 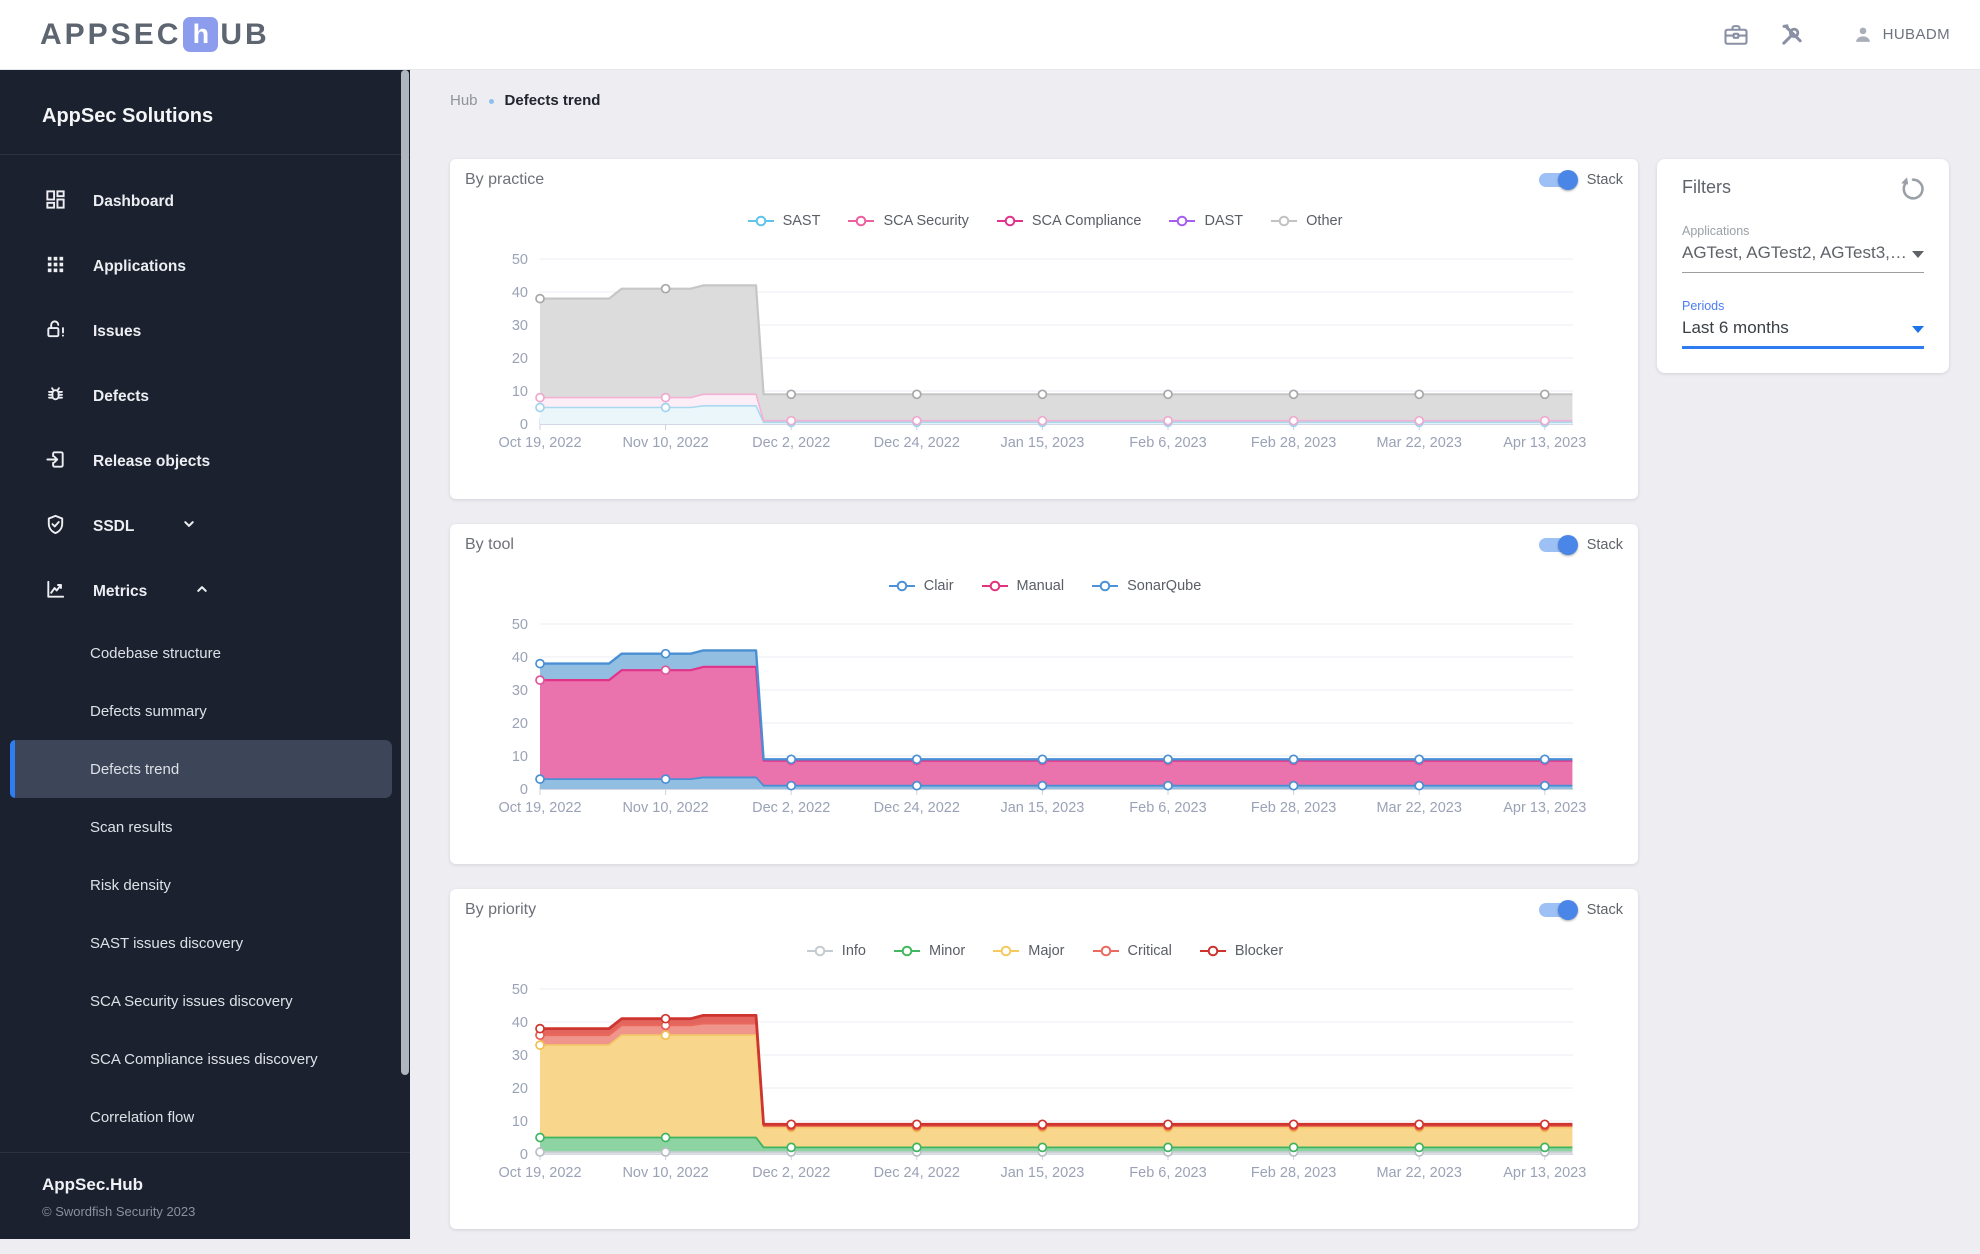 What do you see at coordinates (1324, 221) in the screenshot?
I see `legend-label: Other` at bounding box center [1324, 221].